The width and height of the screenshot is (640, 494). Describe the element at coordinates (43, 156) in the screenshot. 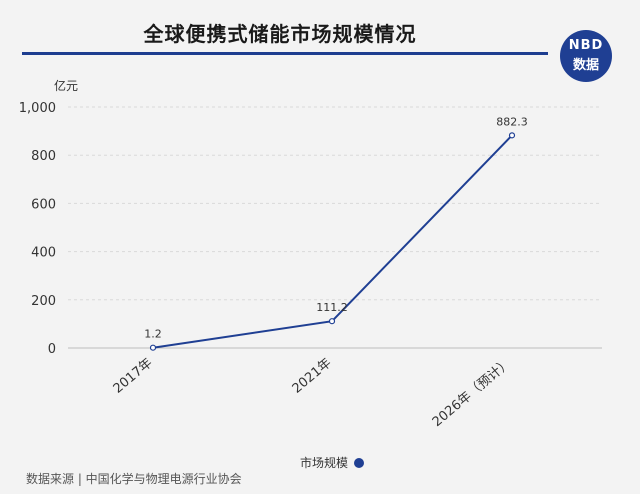

I see `y-tick-label: 800` at that location.